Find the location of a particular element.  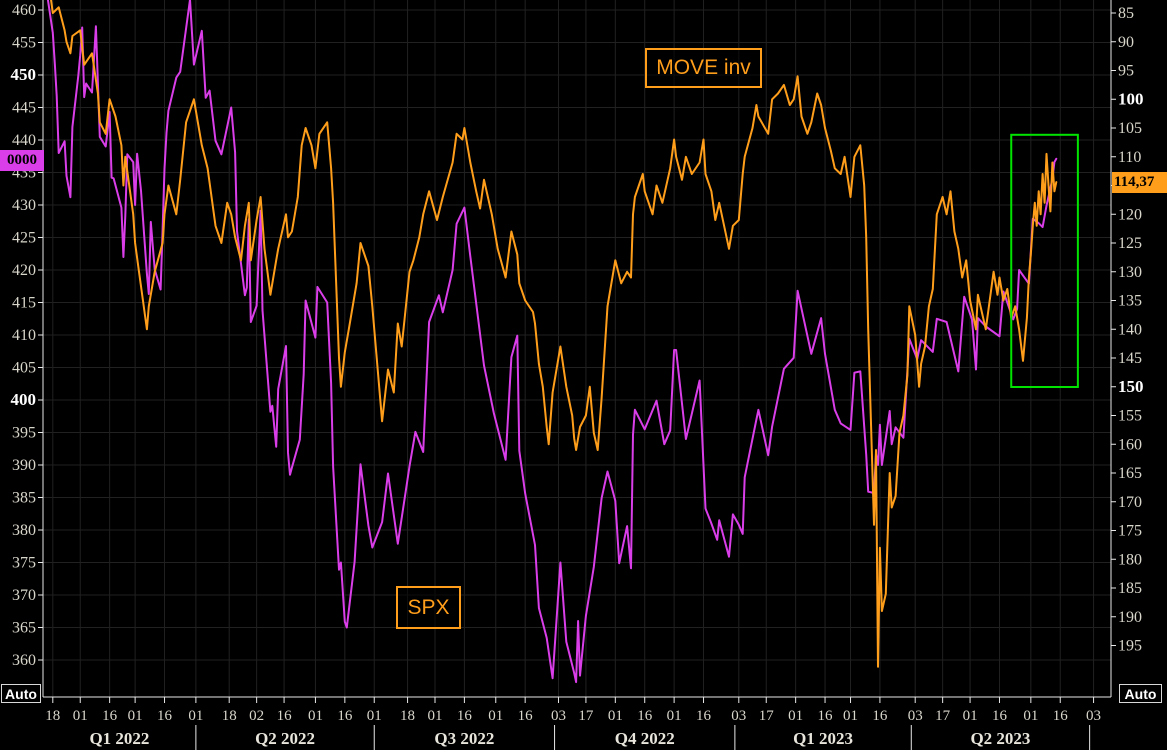

green-highlight-box is located at coordinates (1044, 260).